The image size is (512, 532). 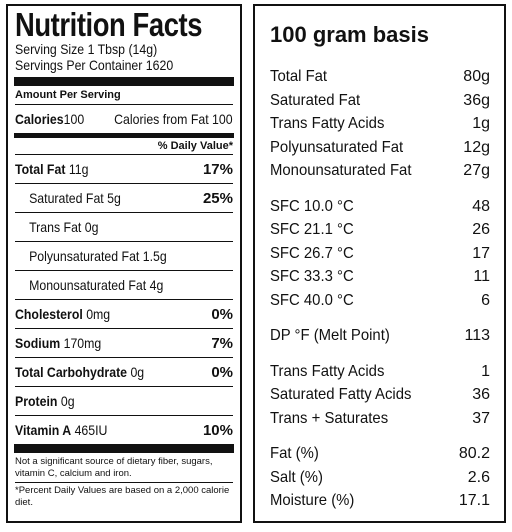 What do you see at coordinates (481, 276) in the screenshot?
I see `basis-value: 11` at bounding box center [481, 276].